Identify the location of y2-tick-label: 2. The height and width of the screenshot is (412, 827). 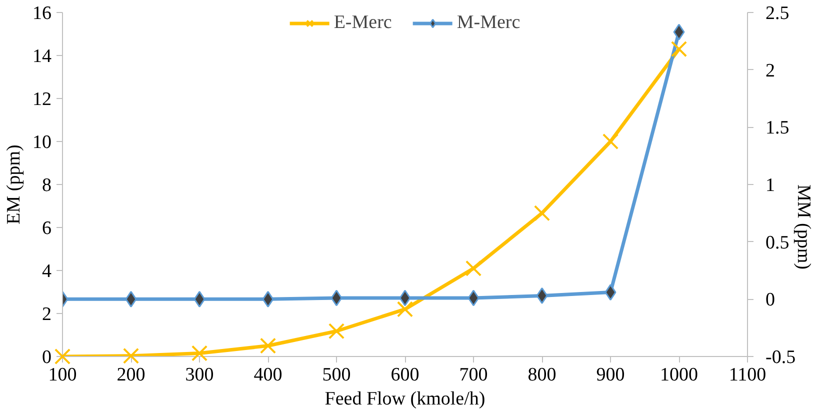
(770, 71).